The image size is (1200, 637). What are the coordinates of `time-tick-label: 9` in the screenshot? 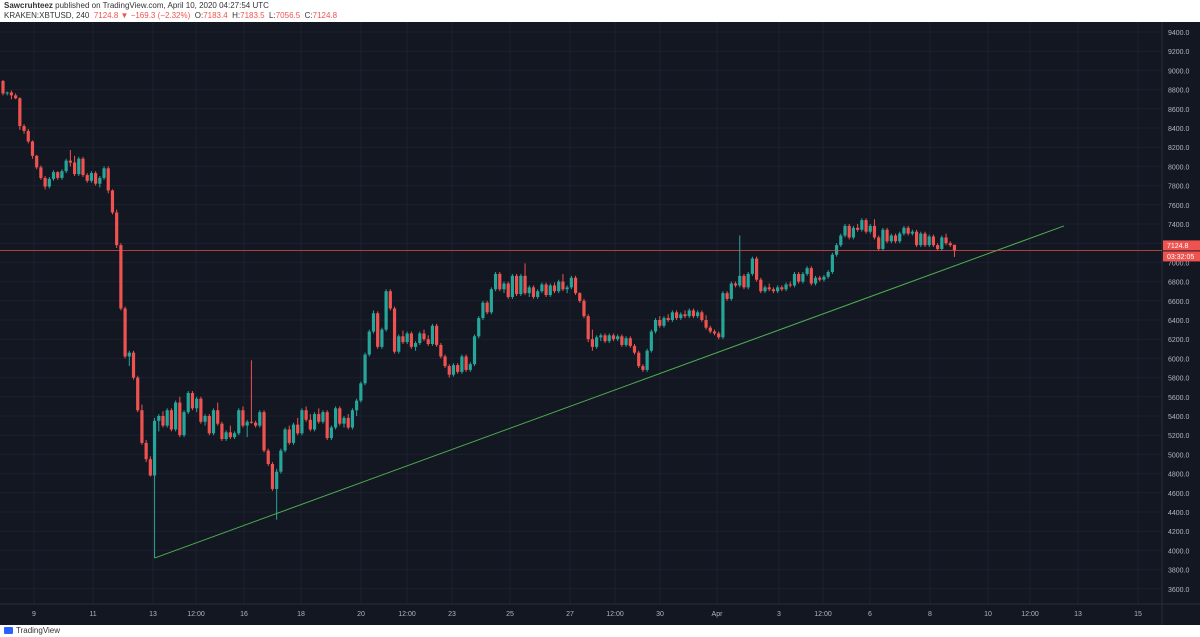 It's located at (34, 614).